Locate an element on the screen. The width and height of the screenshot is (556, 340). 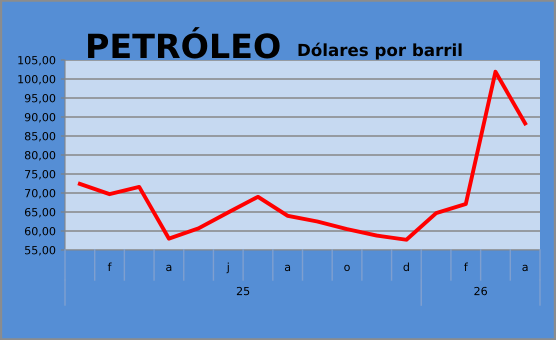
y-tick-label: 65,00 is located at coordinates (40, 213).